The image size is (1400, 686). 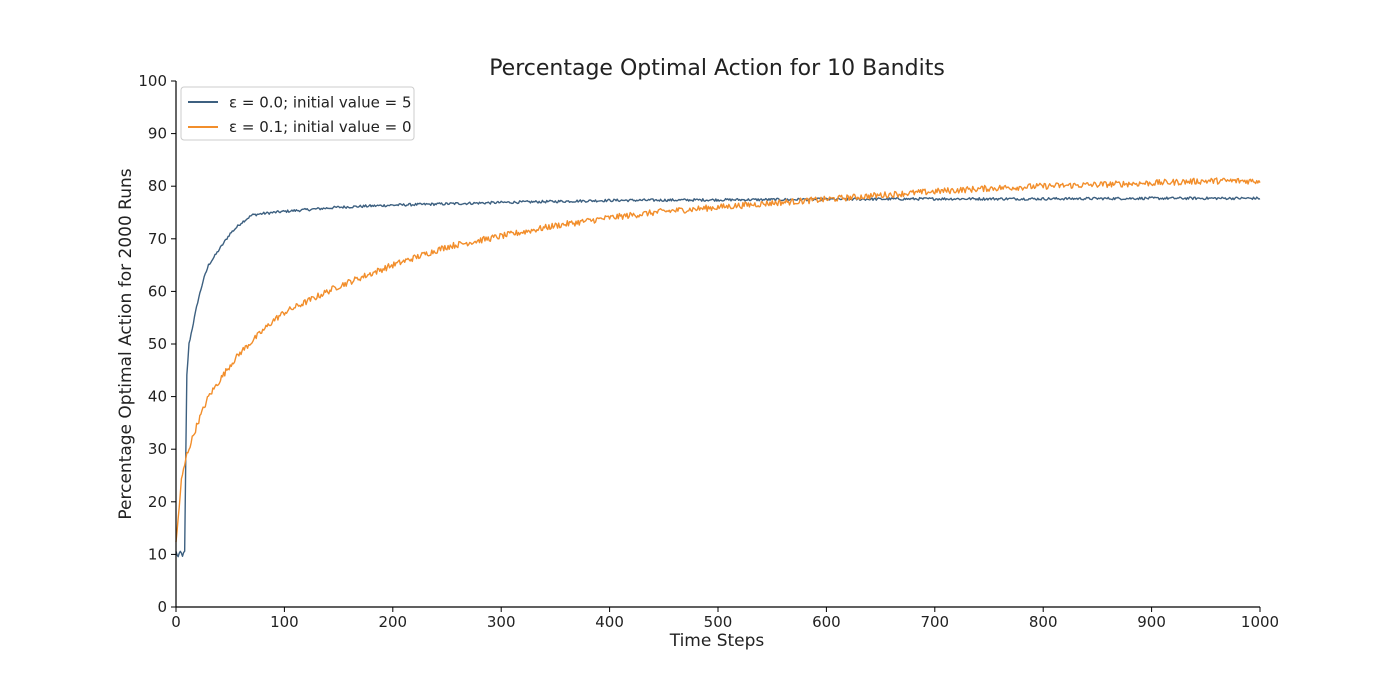 What do you see at coordinates (157, 502) in the screenshot?
I see `y-tick-label: 20` at bounding box center [157, 502].